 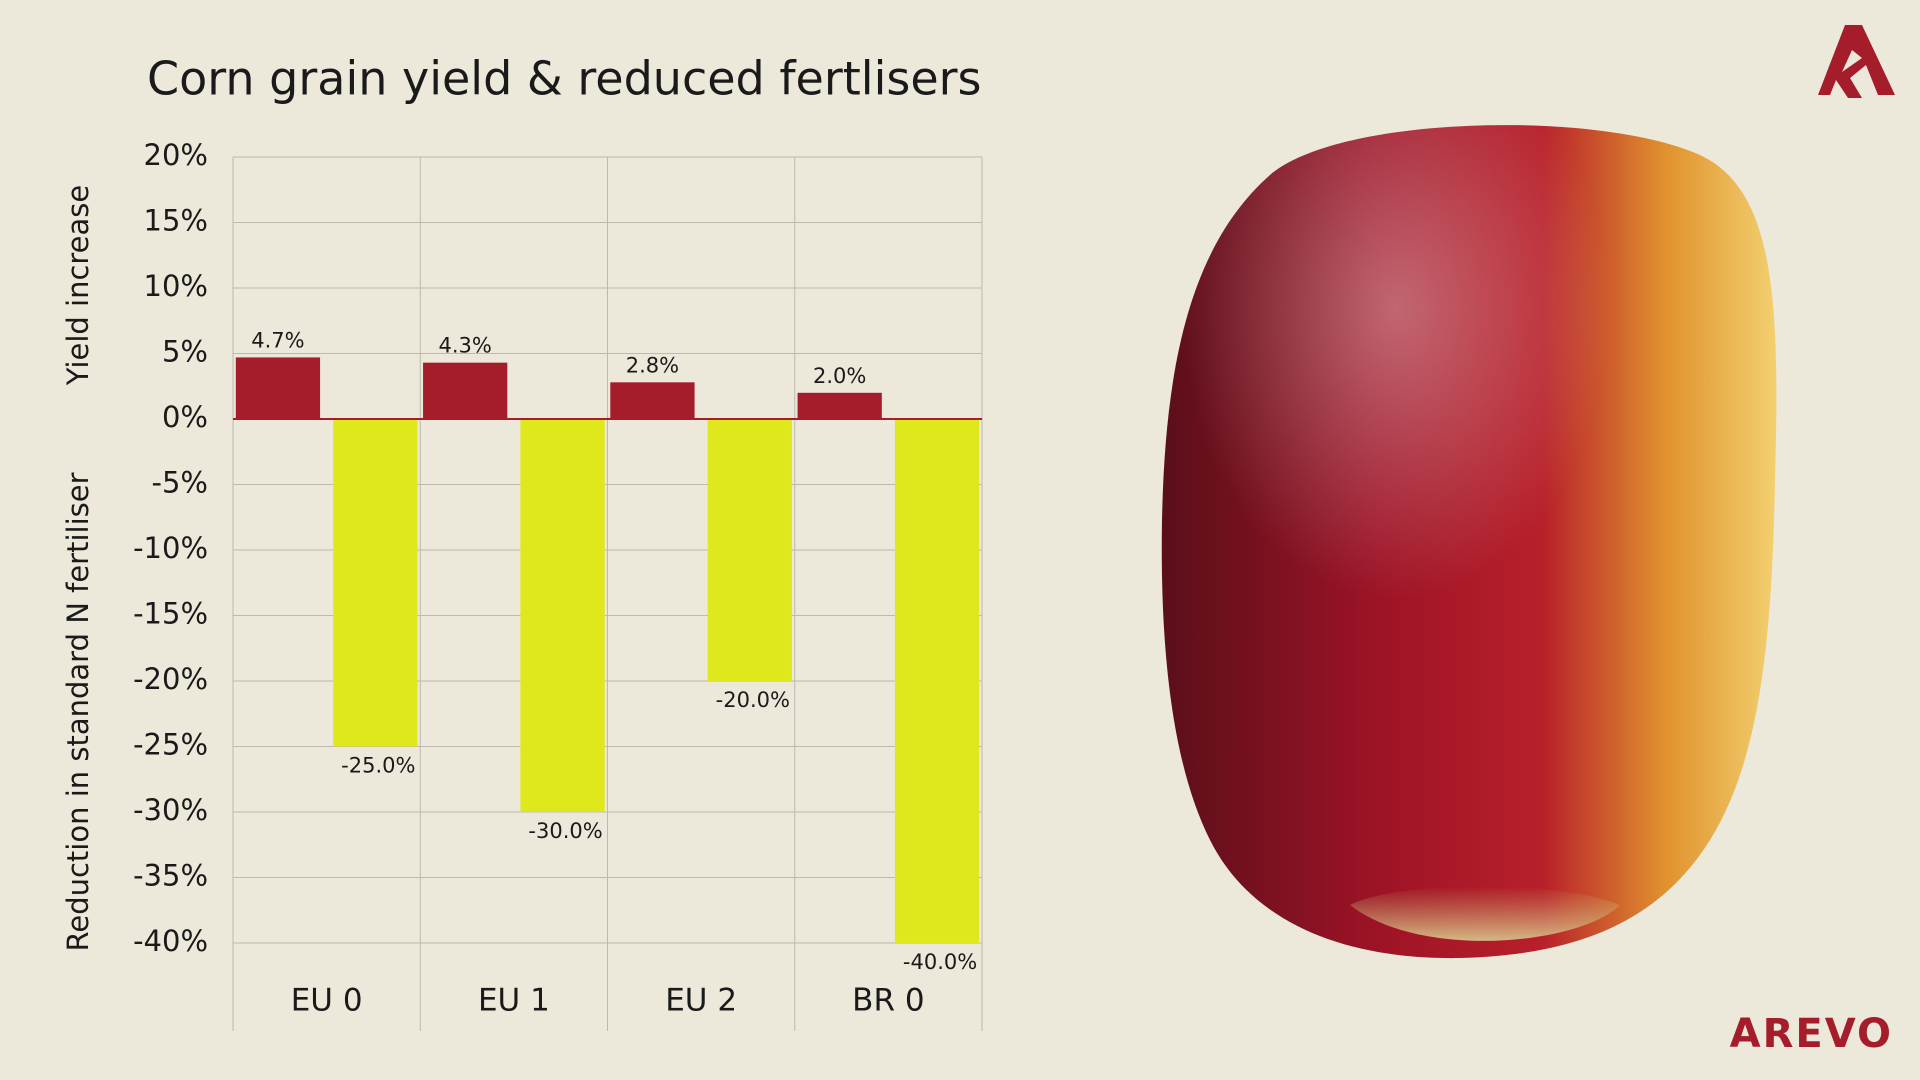 What do you see at coordinates (78, 711) in the screenshot?
I see `y-axis-label: Reduction in standard N fertiliser` at bounding box center [78, 711].